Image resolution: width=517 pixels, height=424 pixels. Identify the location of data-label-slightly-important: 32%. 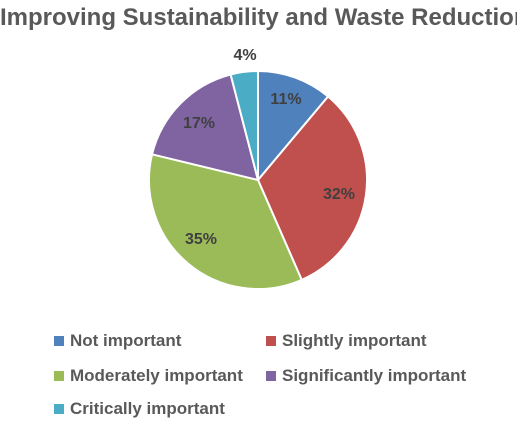
(339, 194).